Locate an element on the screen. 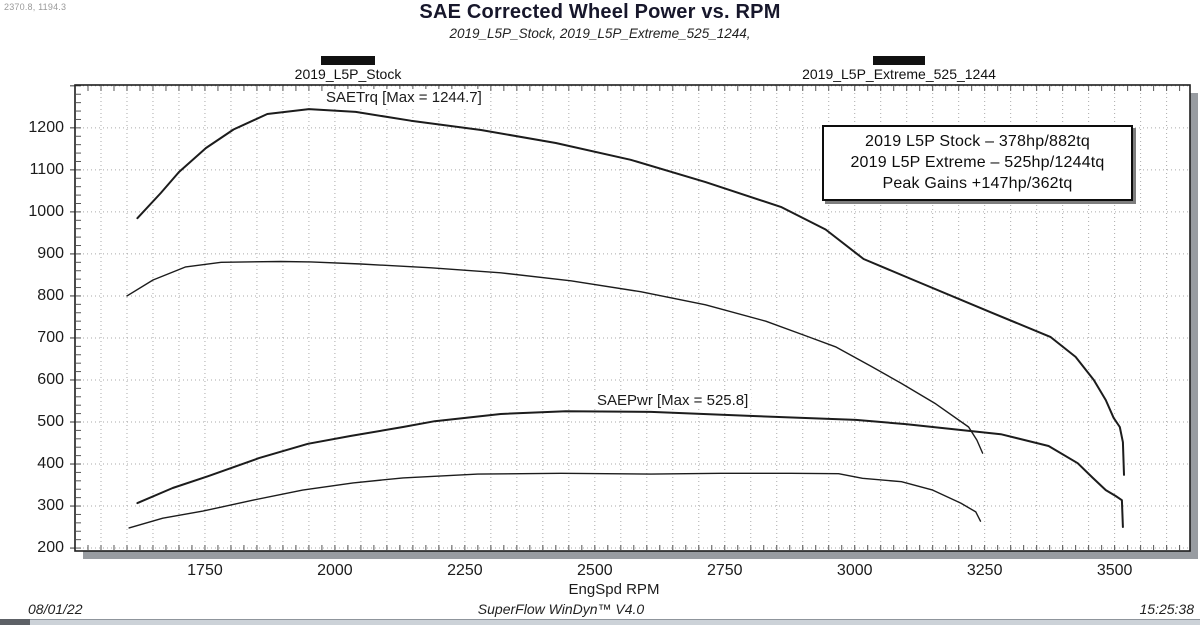  legend-label-extreme: 2019_L5P_Extreme_525_1244 is located at coordinates (899, 74).